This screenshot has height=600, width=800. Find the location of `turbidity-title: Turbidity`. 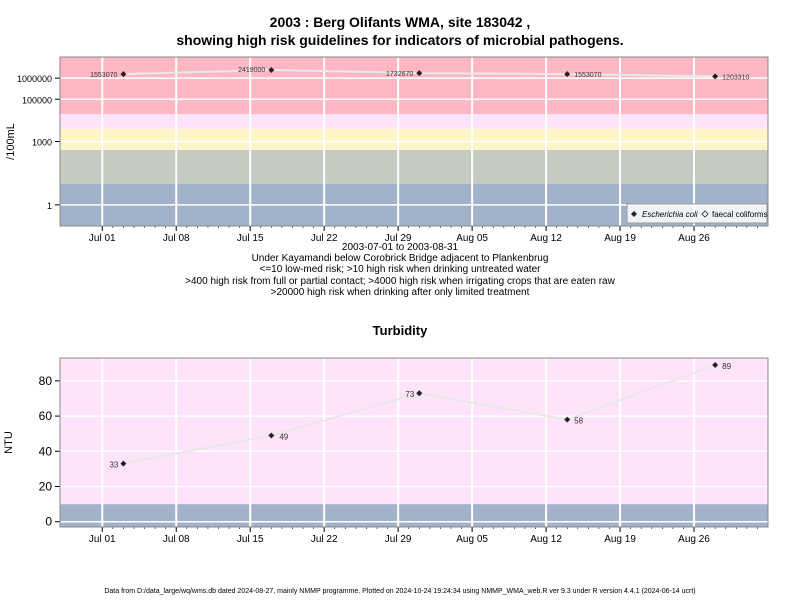

turbidity-title: Turbidity is located at coordinates (400, 330).